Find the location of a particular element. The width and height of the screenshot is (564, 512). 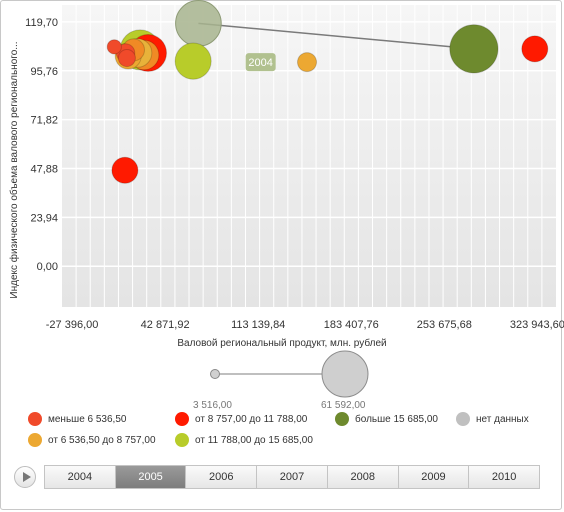

x-tick-label: 113 139,84 is located at coordinates (258, 325).